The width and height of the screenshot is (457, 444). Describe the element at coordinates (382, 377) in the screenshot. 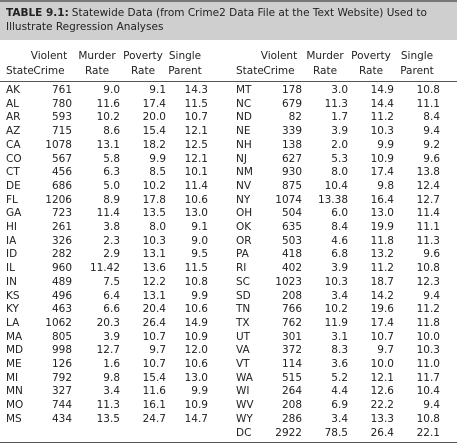

I see `value-cell: 12.1` at that location.